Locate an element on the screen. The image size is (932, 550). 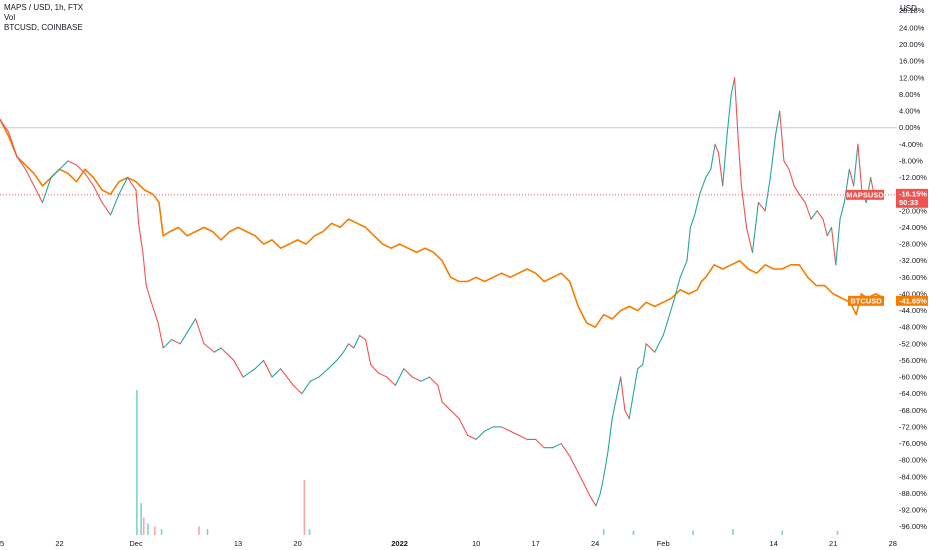
x-tick-label: 24 is located at coordinates (595, 543).